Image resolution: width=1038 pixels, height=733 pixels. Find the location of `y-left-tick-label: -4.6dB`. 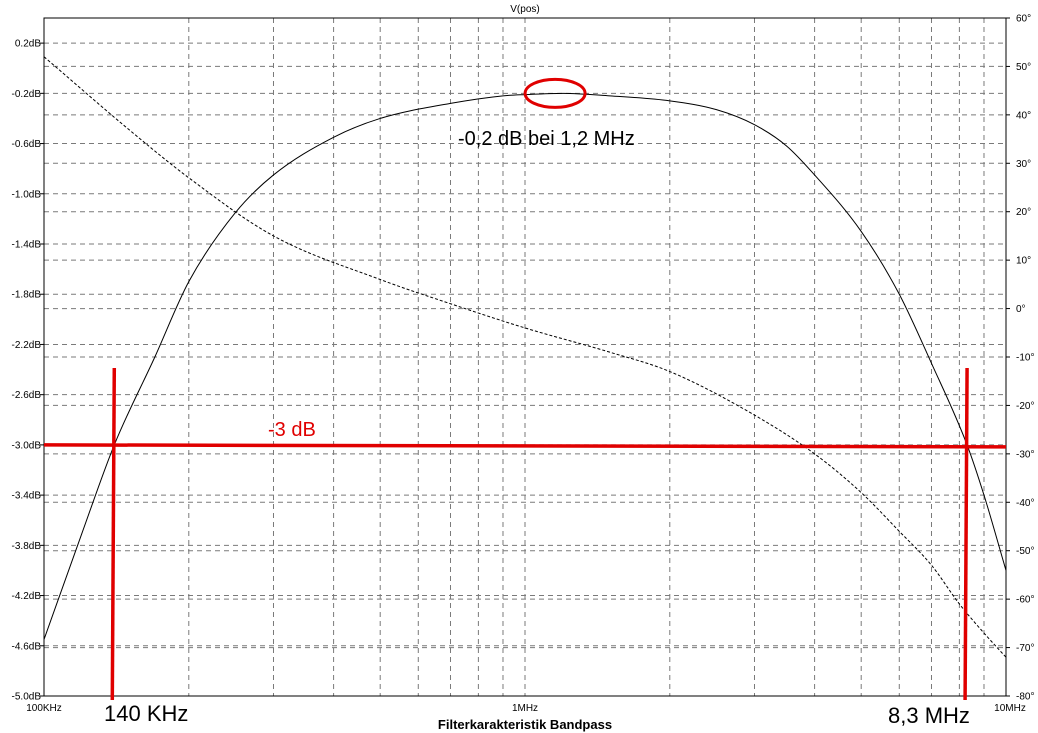

y-left-tick-label: -4.6dB is located at coordinates (27, 646).